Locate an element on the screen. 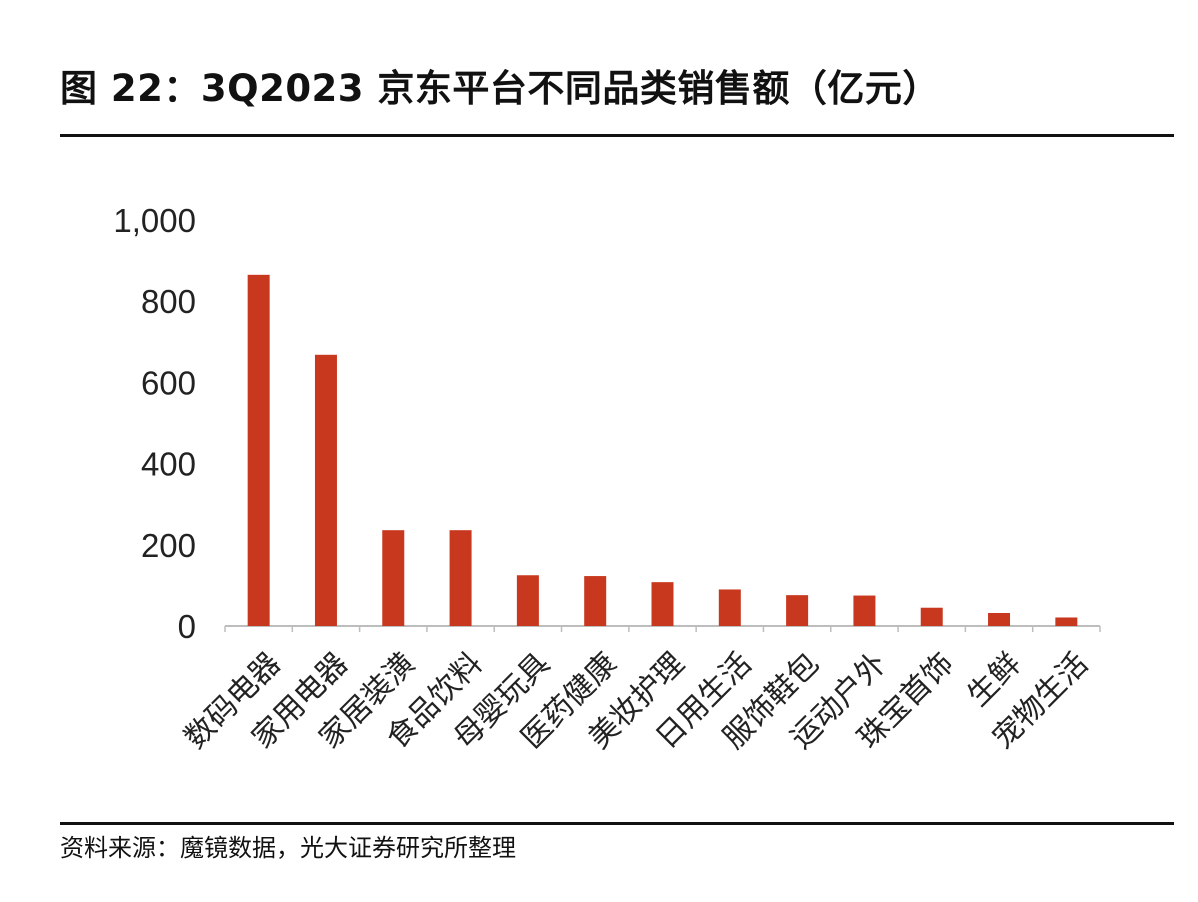 The width and height of the screenshot is (1198, 902). figure-title: 图 22：3Q2023 京东平台不同品类销售额（亿元） is located at coordinates (500, 88).